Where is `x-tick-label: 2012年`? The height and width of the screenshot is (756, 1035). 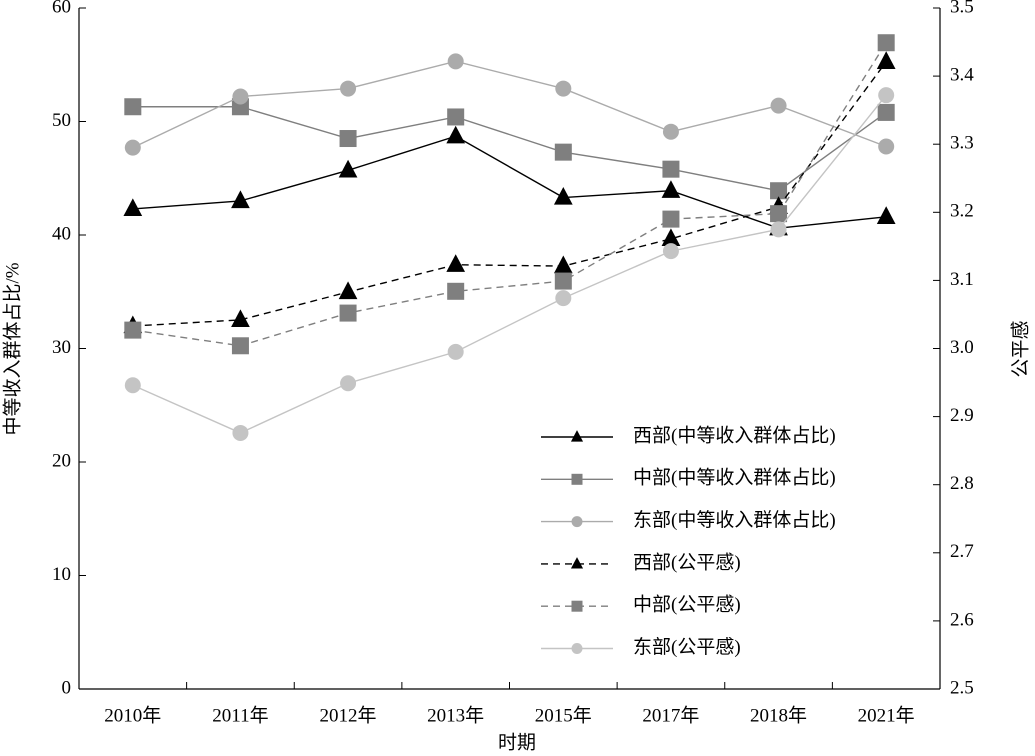 x-tick-label: 2012年 is located at coordinates (348, 715).